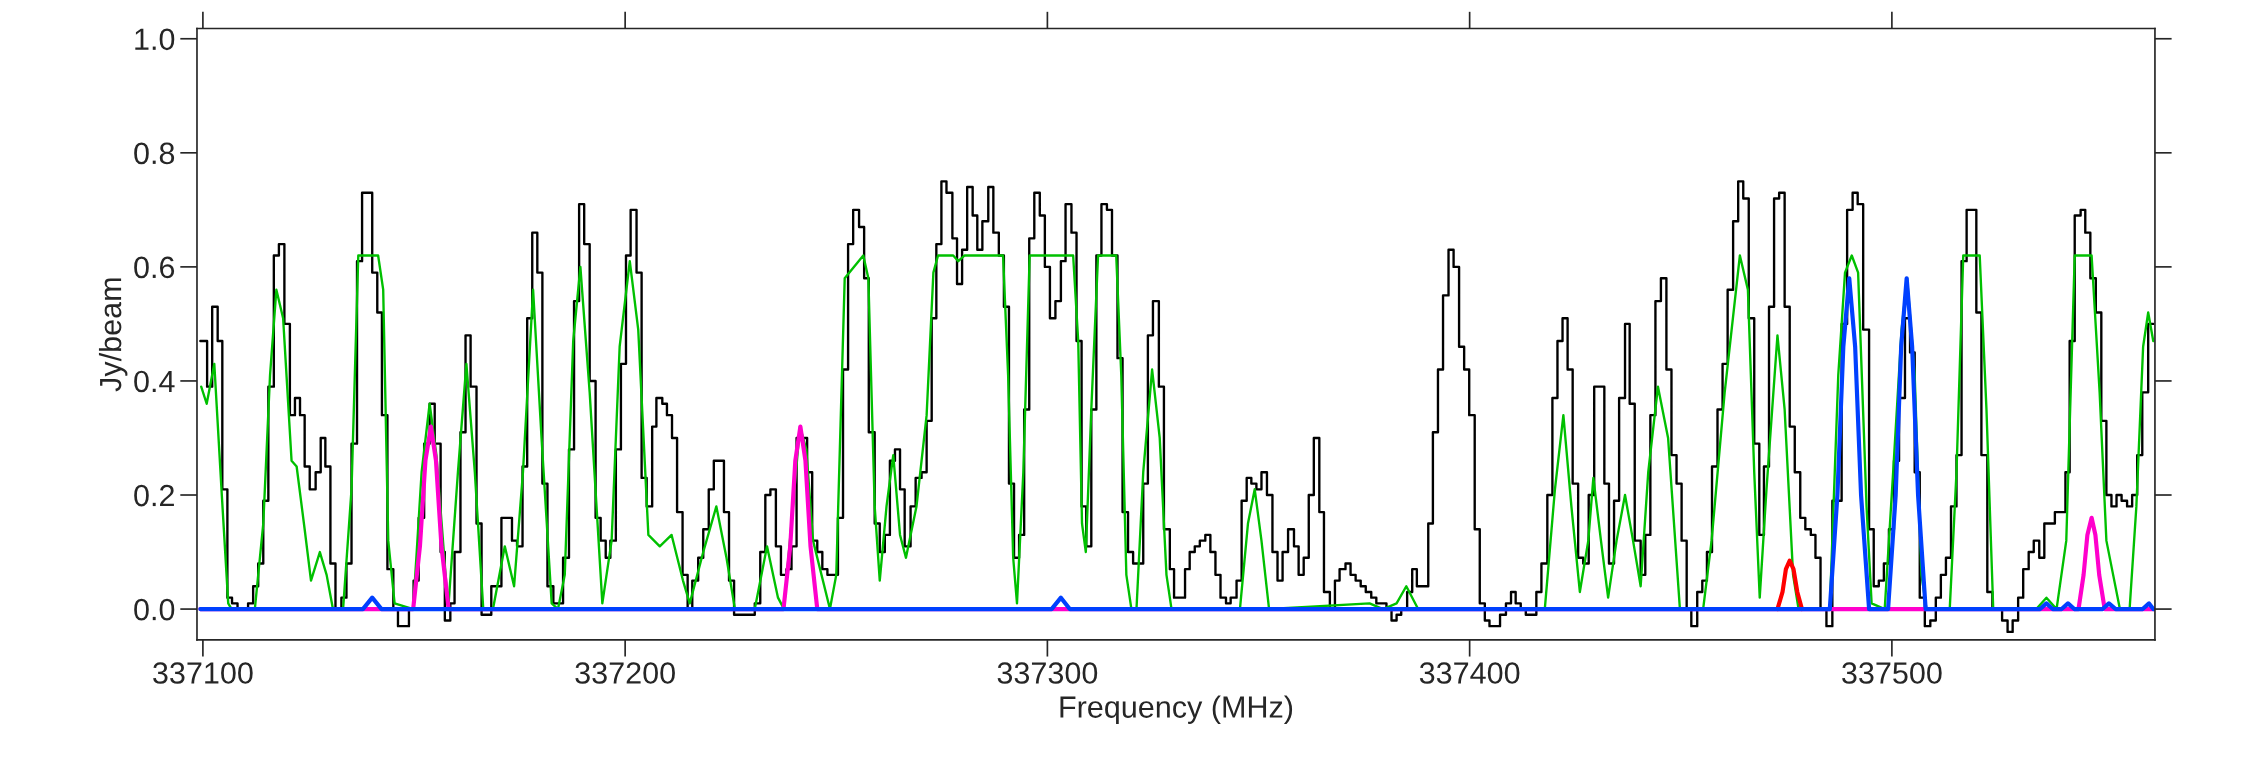  What do you see at coordinates (113, 335) in the screenshot?
I see `y-axis-title: Jy/beam` at bounding box center [113, 335].